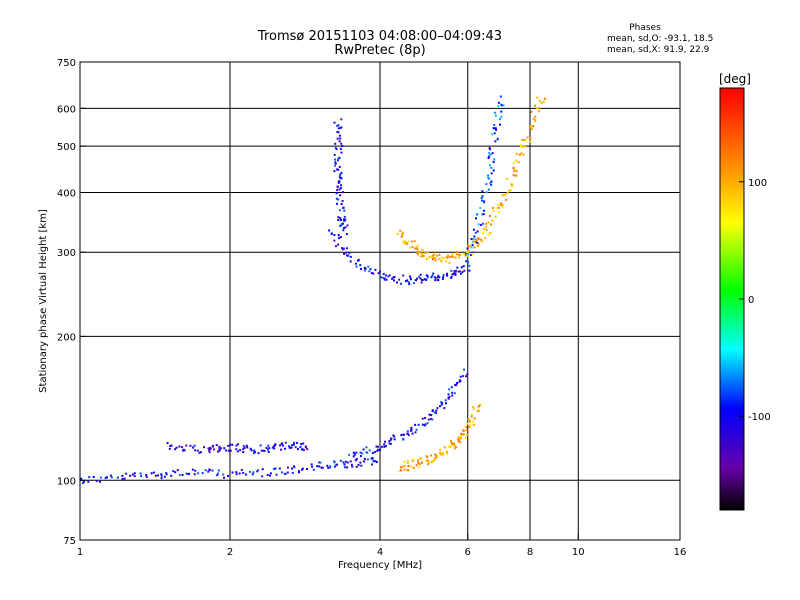 This screenshot has width=800, height=600. Describe the element at coordinates (658, 50) in the screenshot. I see `phase-x-stats: mean, sd,X: 91.9, 22.9` at that location.